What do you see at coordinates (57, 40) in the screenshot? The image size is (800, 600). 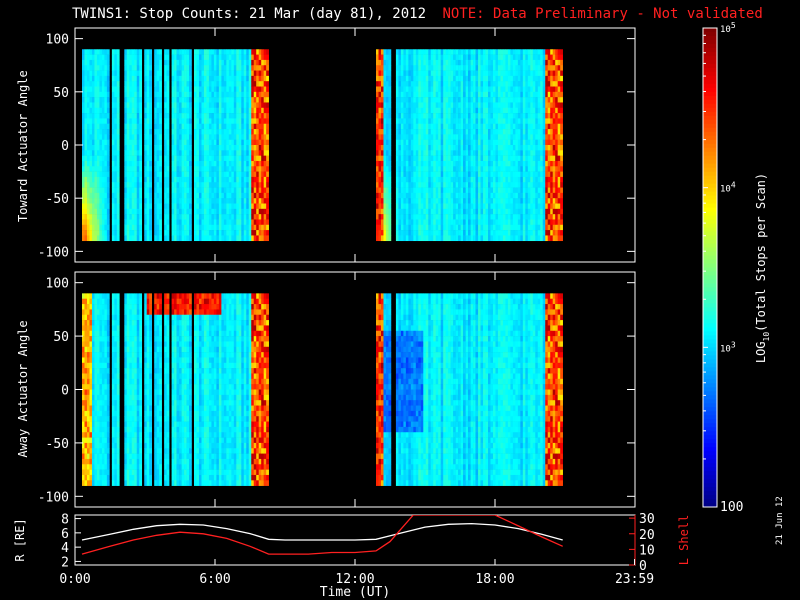 I see `panel-1-ytick-label: 100` at bounding box center [57, 40].